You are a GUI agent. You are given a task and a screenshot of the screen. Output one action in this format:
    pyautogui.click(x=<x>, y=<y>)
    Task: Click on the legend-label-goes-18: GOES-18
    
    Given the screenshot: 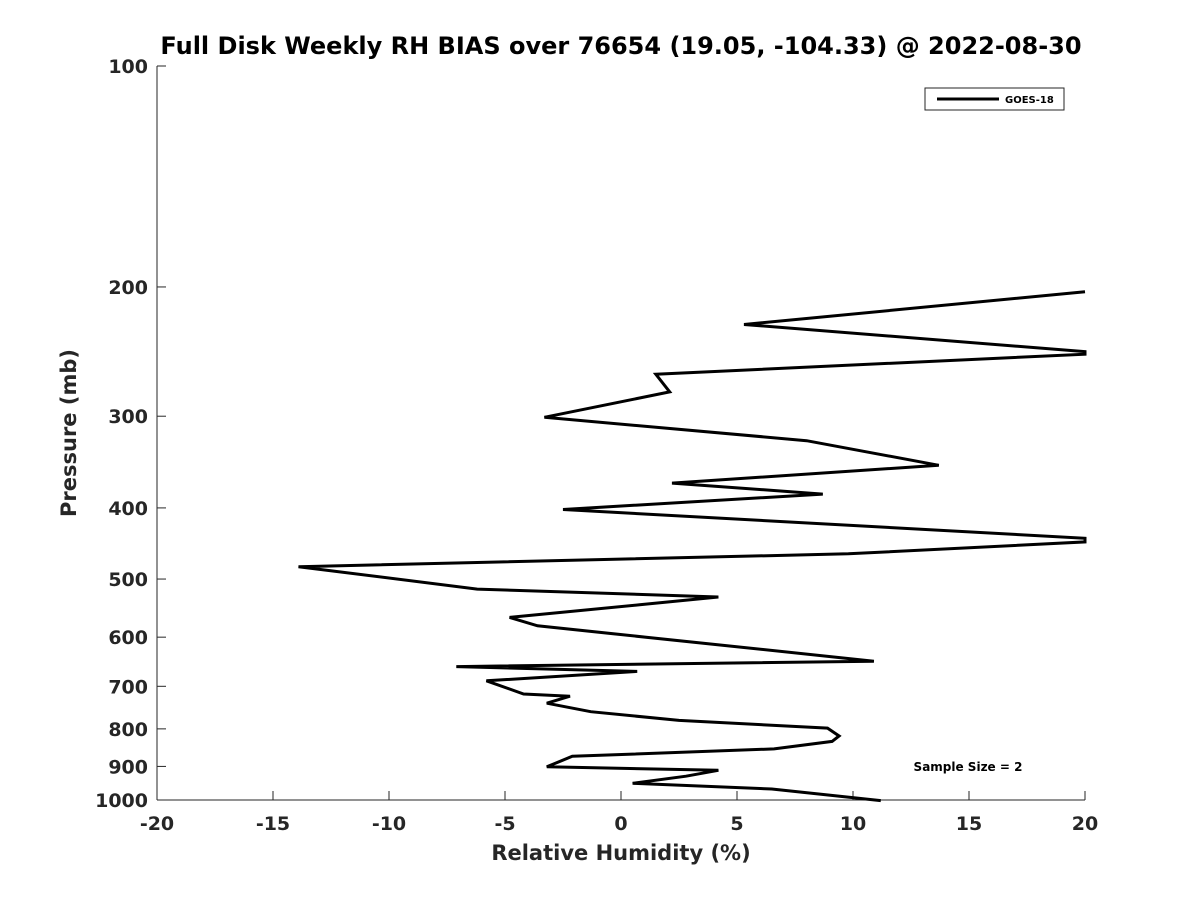 What is the action you would take?
    pyautogui.click(x=1029, y=100)
    